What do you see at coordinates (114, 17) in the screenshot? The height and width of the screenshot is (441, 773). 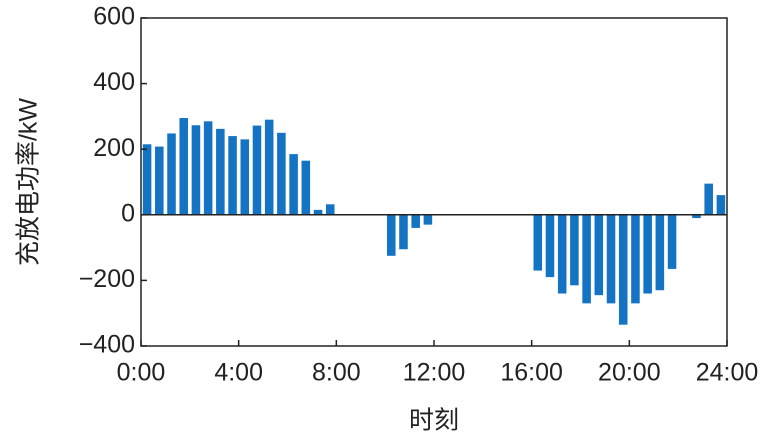 I see `y-tick-label: 600` at bounding box center [114, 17].